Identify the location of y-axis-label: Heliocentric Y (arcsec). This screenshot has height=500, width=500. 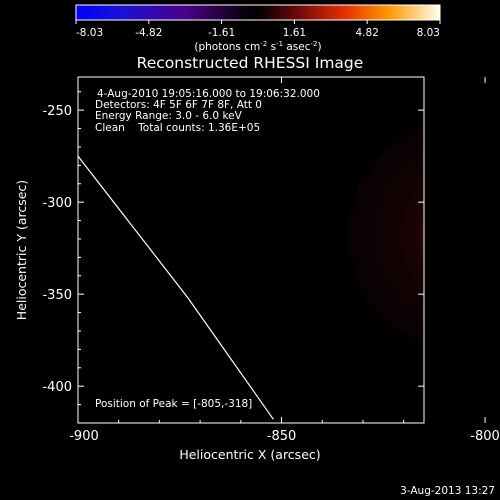
(21, 250).